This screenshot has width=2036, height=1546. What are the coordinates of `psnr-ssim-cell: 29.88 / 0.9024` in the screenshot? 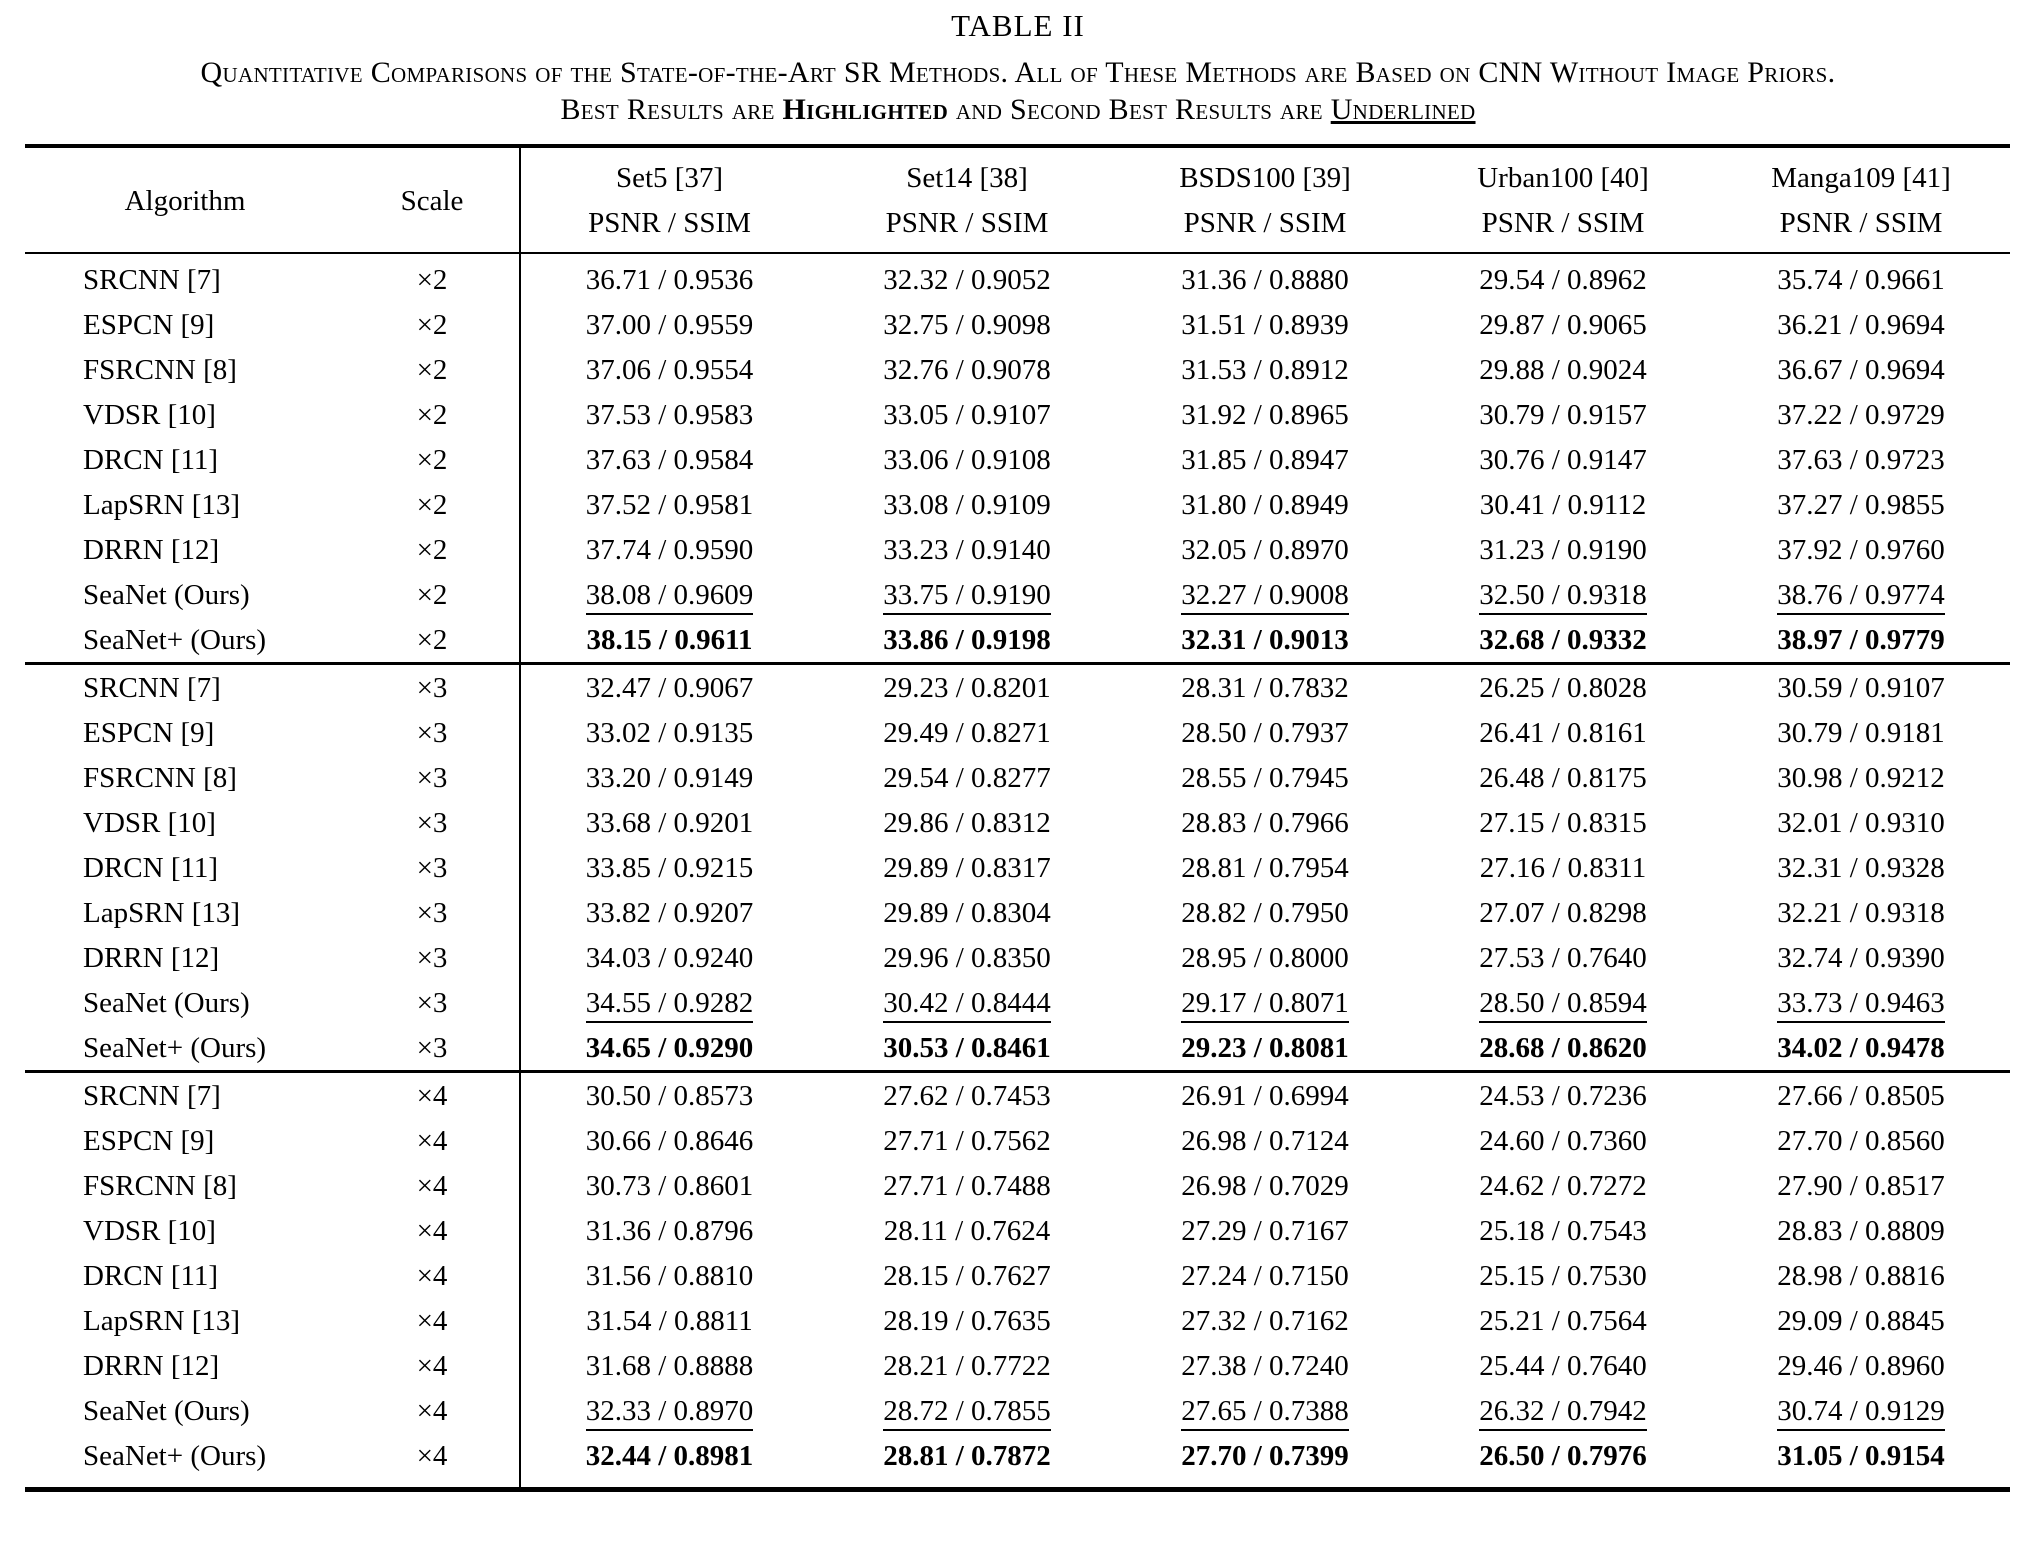 It's located at (1563, 370).